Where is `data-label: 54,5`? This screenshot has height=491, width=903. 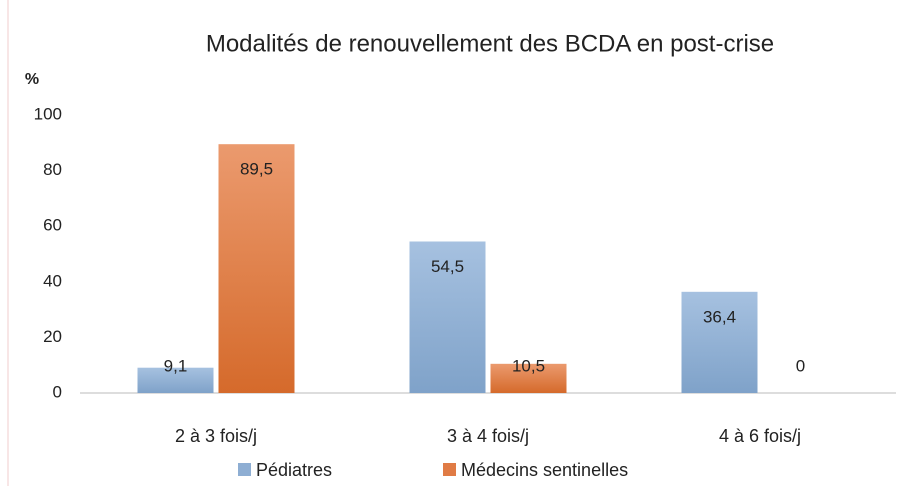 data-label: 54,5 is located at coordinates (447, 266).